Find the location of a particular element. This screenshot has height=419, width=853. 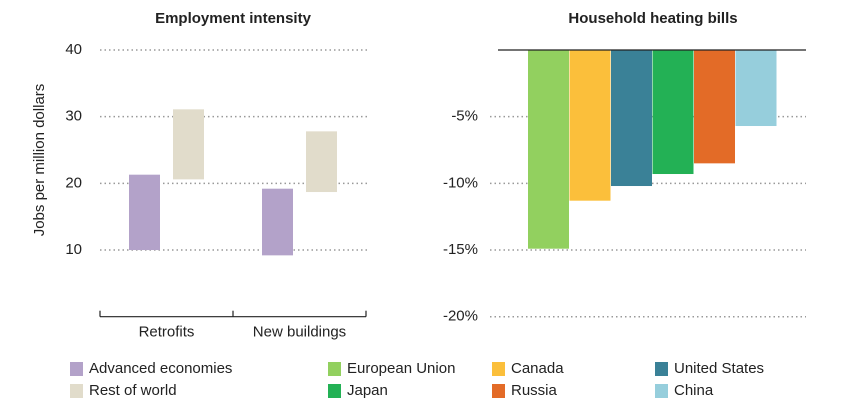

chart-title: Household heating bills is located at coordinates (652, 18).